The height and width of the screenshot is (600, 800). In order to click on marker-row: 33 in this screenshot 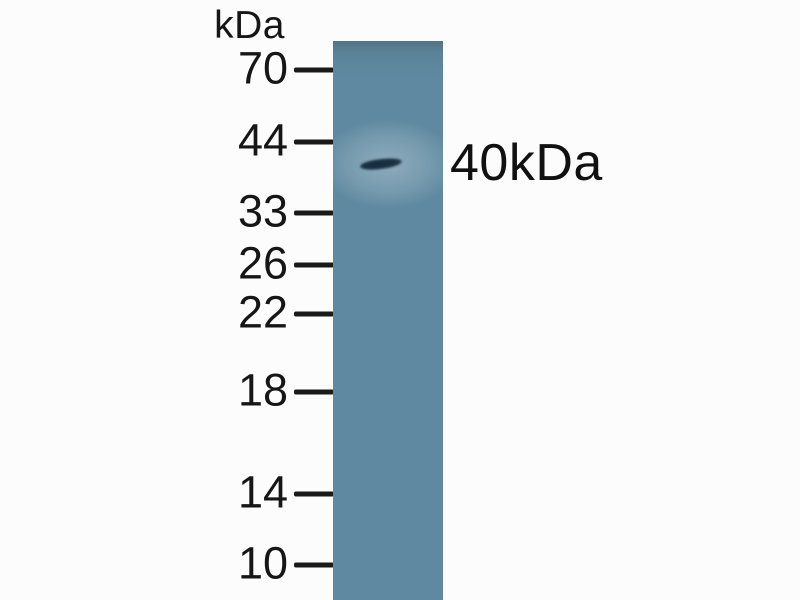, I will do `click(167, 211)`.